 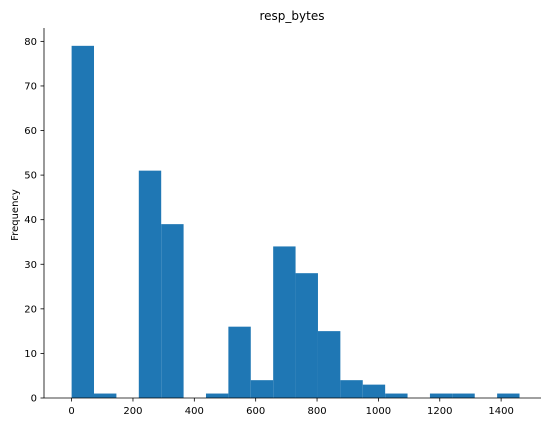 What do you see at coordinates (30, 176) in the screenshot?
I see `y-tick-label-50: 50` at bounding box center [30, 176].